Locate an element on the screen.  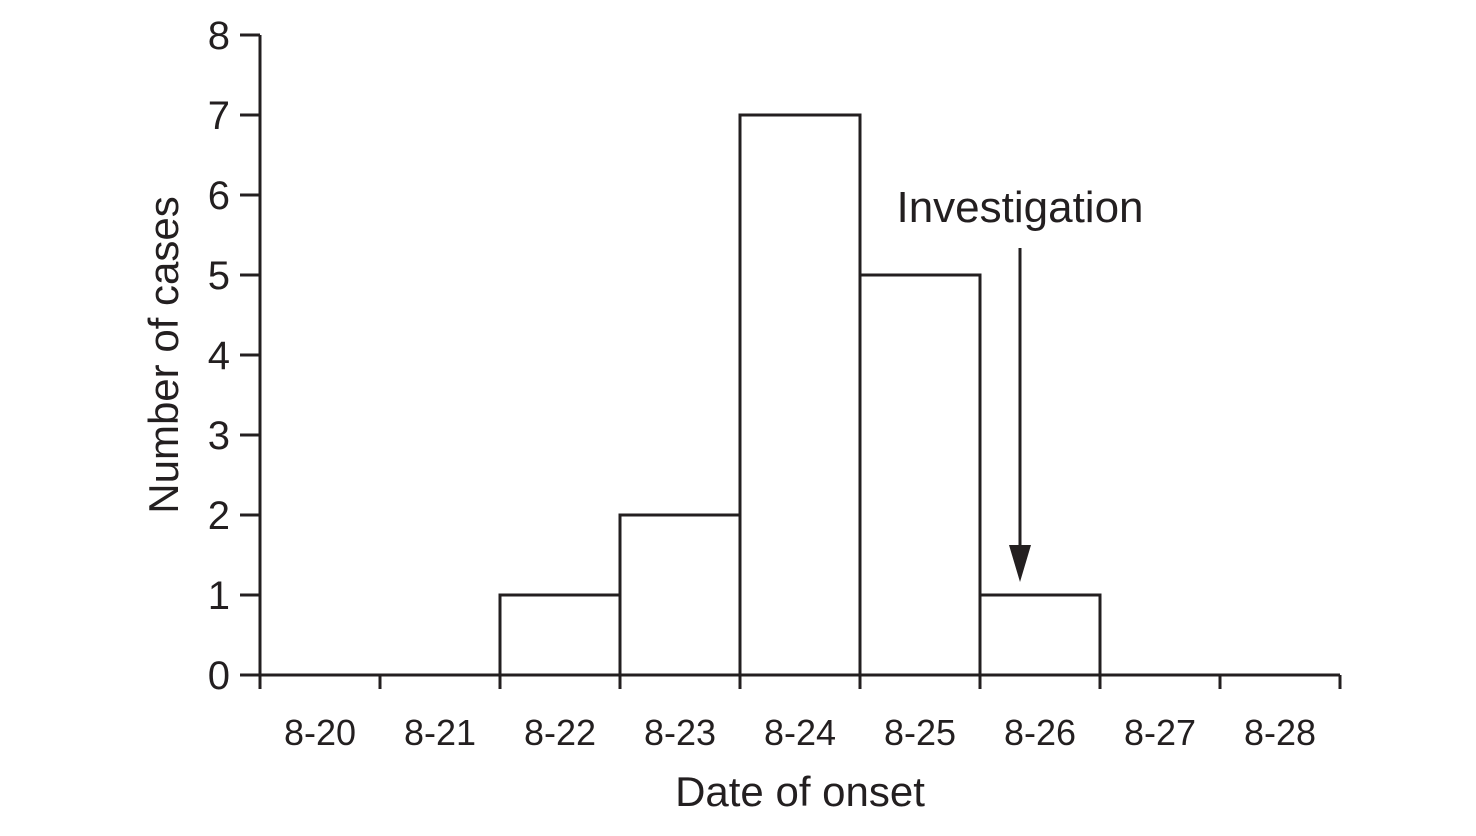
y-tick-label: 8 is located at coordinates (219, 36).